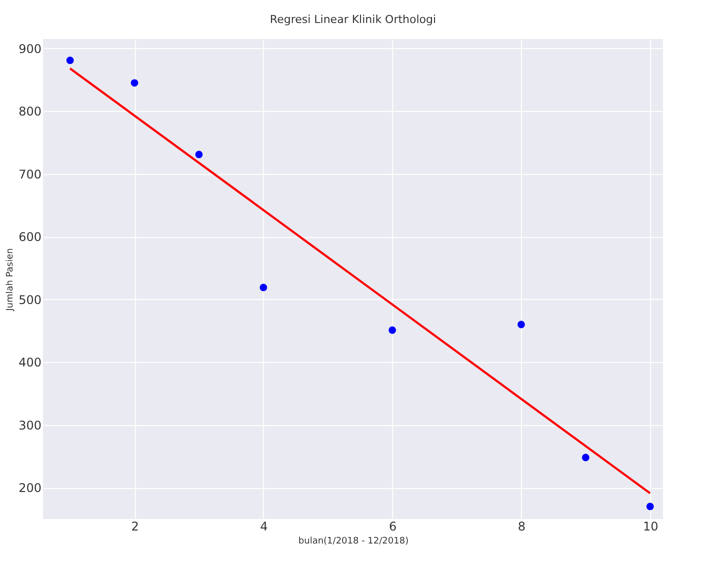 This screenshot has width=702, height=588. Describe the element at coordinates (30, 174) in the screenshot. I see `y-tick-label: 700` at that location.